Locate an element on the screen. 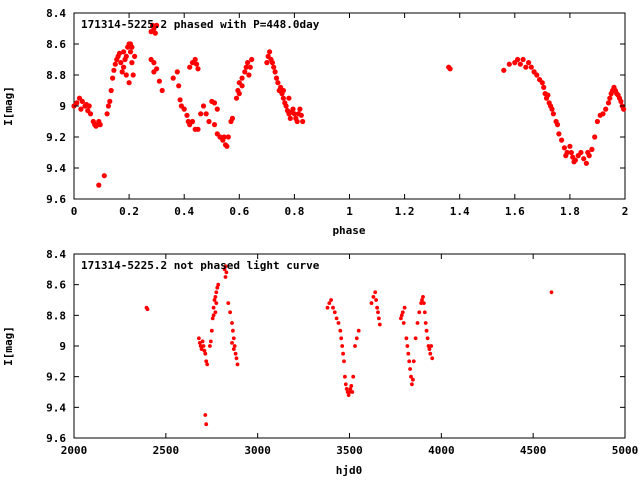 This screenshot has height=480, width=640. y-tick-label: 9 is located at coordinates (62, 346).